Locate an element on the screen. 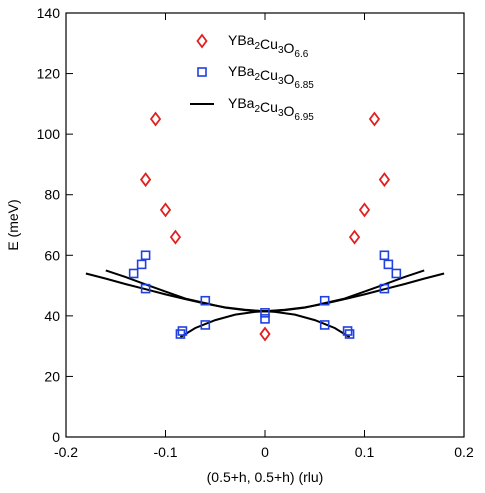  y-tick-label: 40 is located at coordinates (52, 316).